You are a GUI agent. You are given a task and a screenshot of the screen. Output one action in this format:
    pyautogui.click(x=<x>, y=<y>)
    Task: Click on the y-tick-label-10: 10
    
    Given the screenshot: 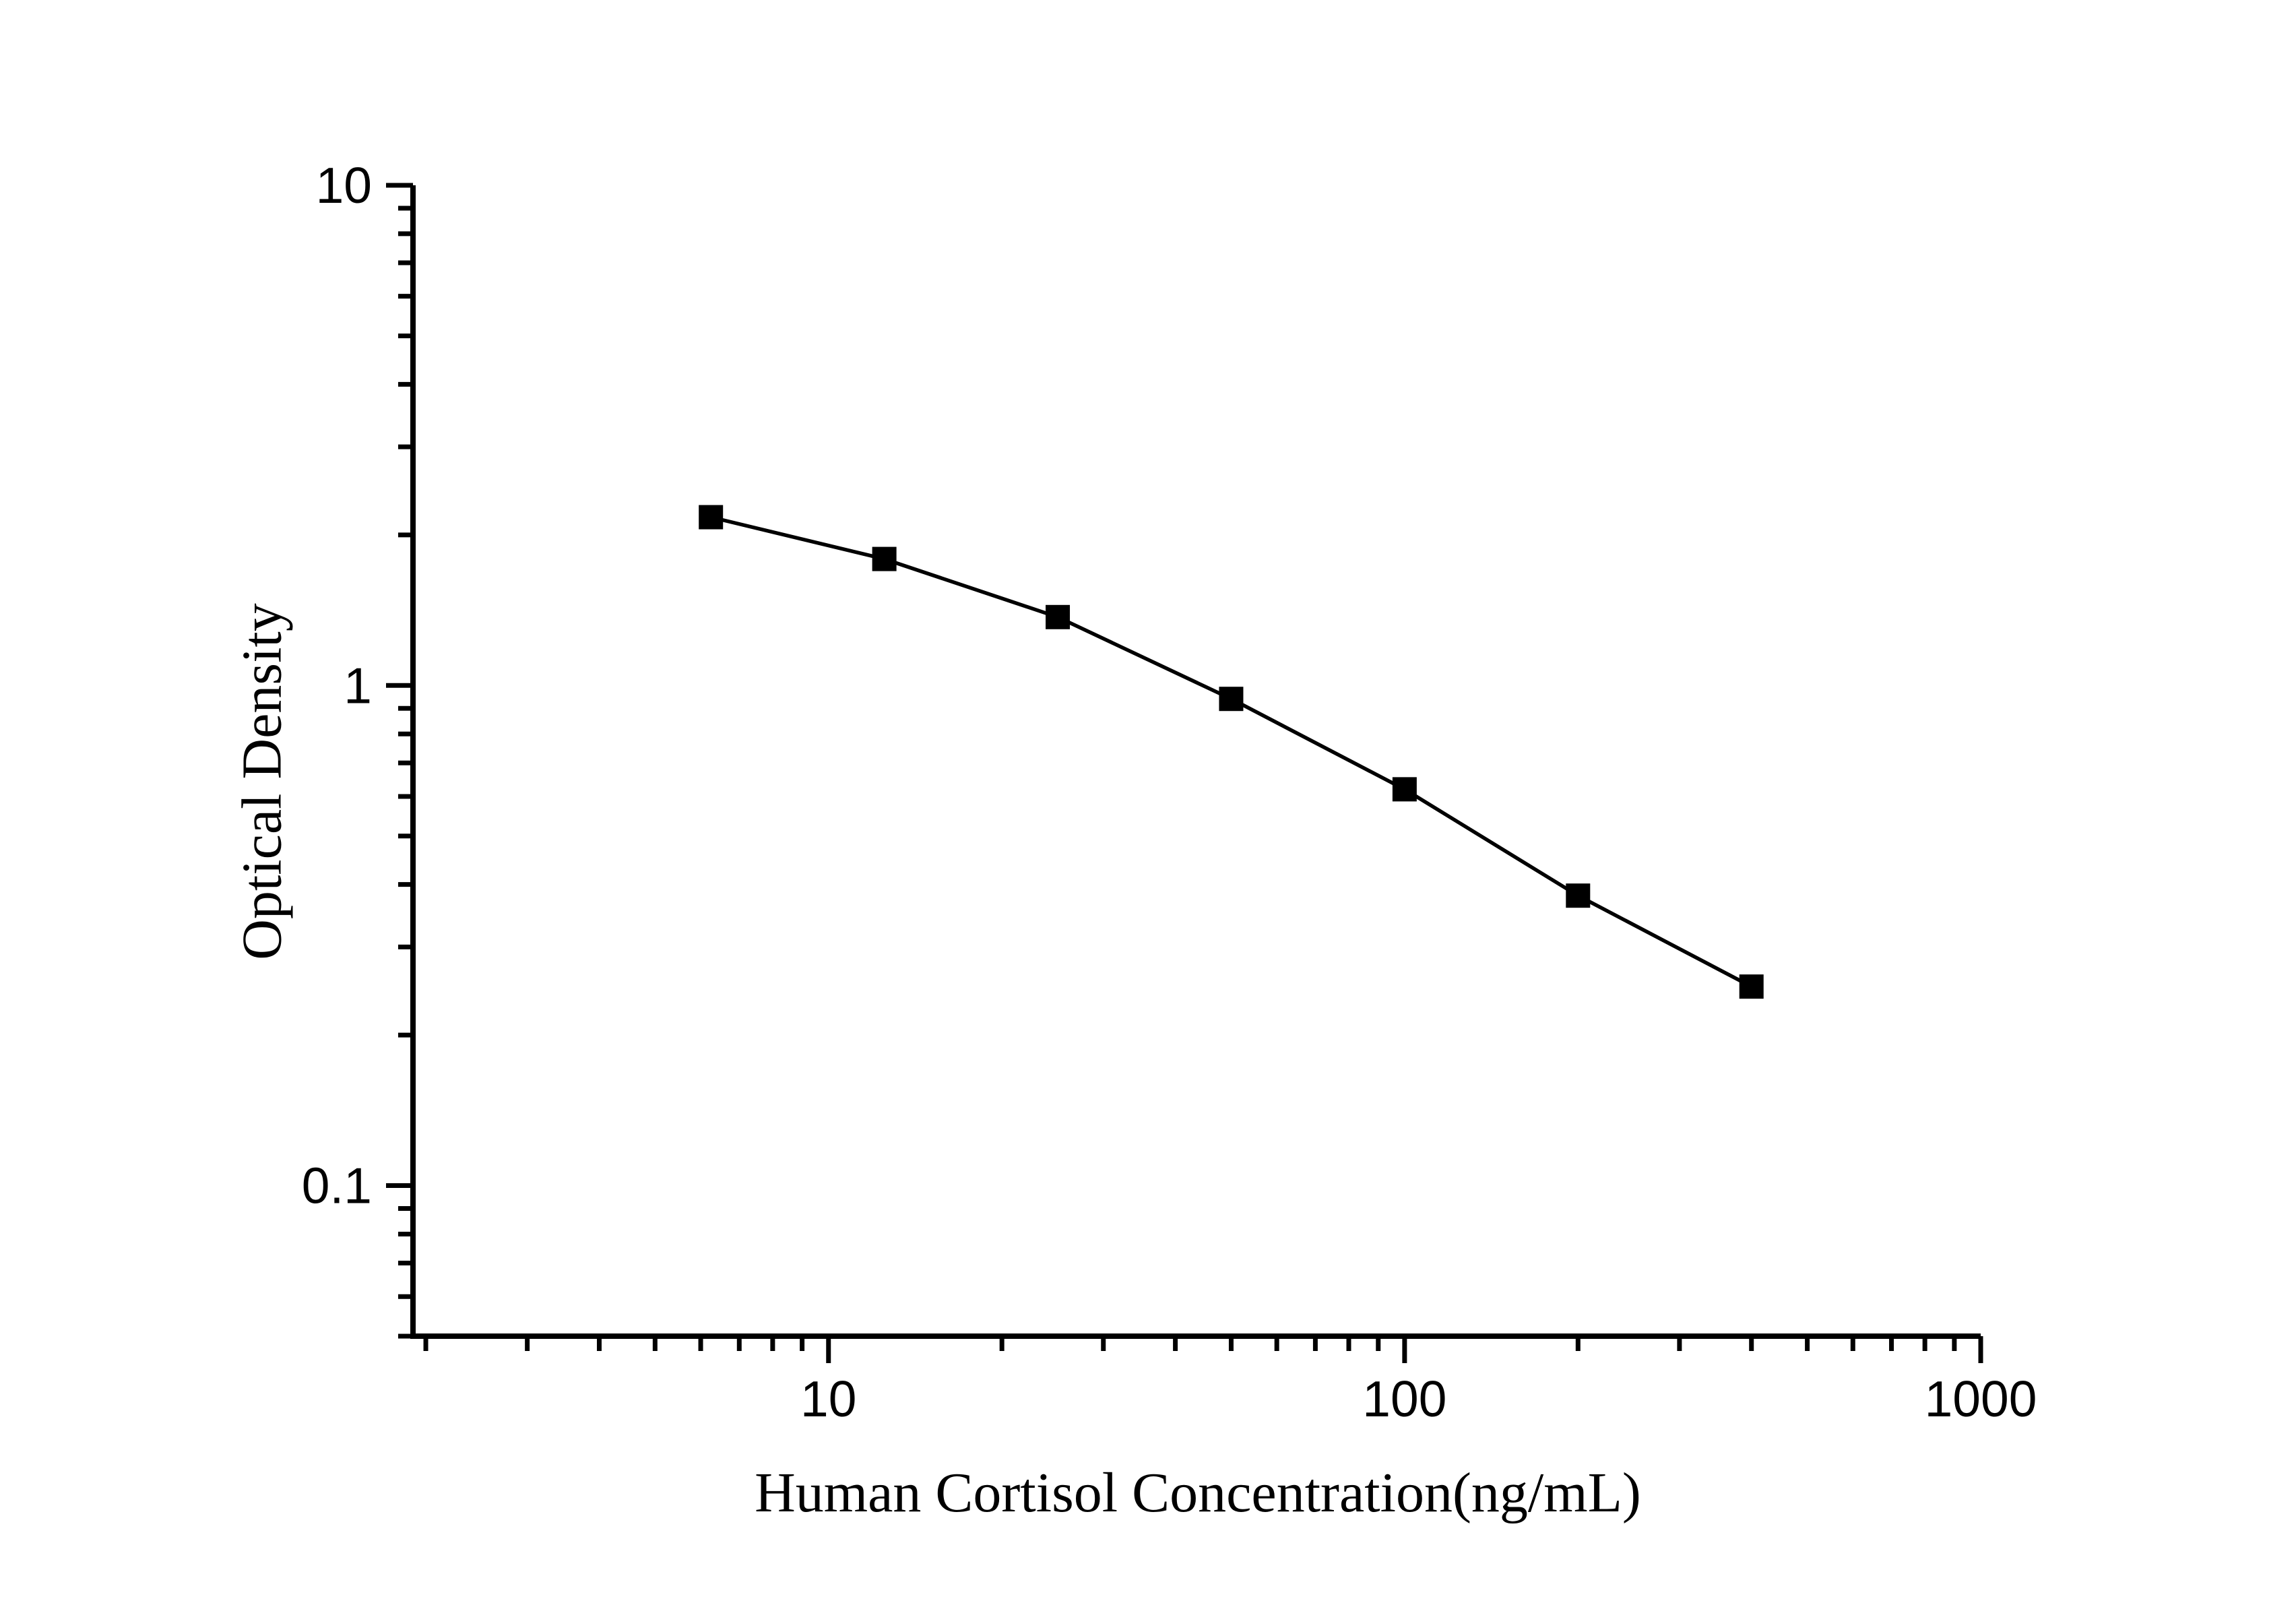 What is the action you would take?
    pyautogui.click(x=344, y=185)
    